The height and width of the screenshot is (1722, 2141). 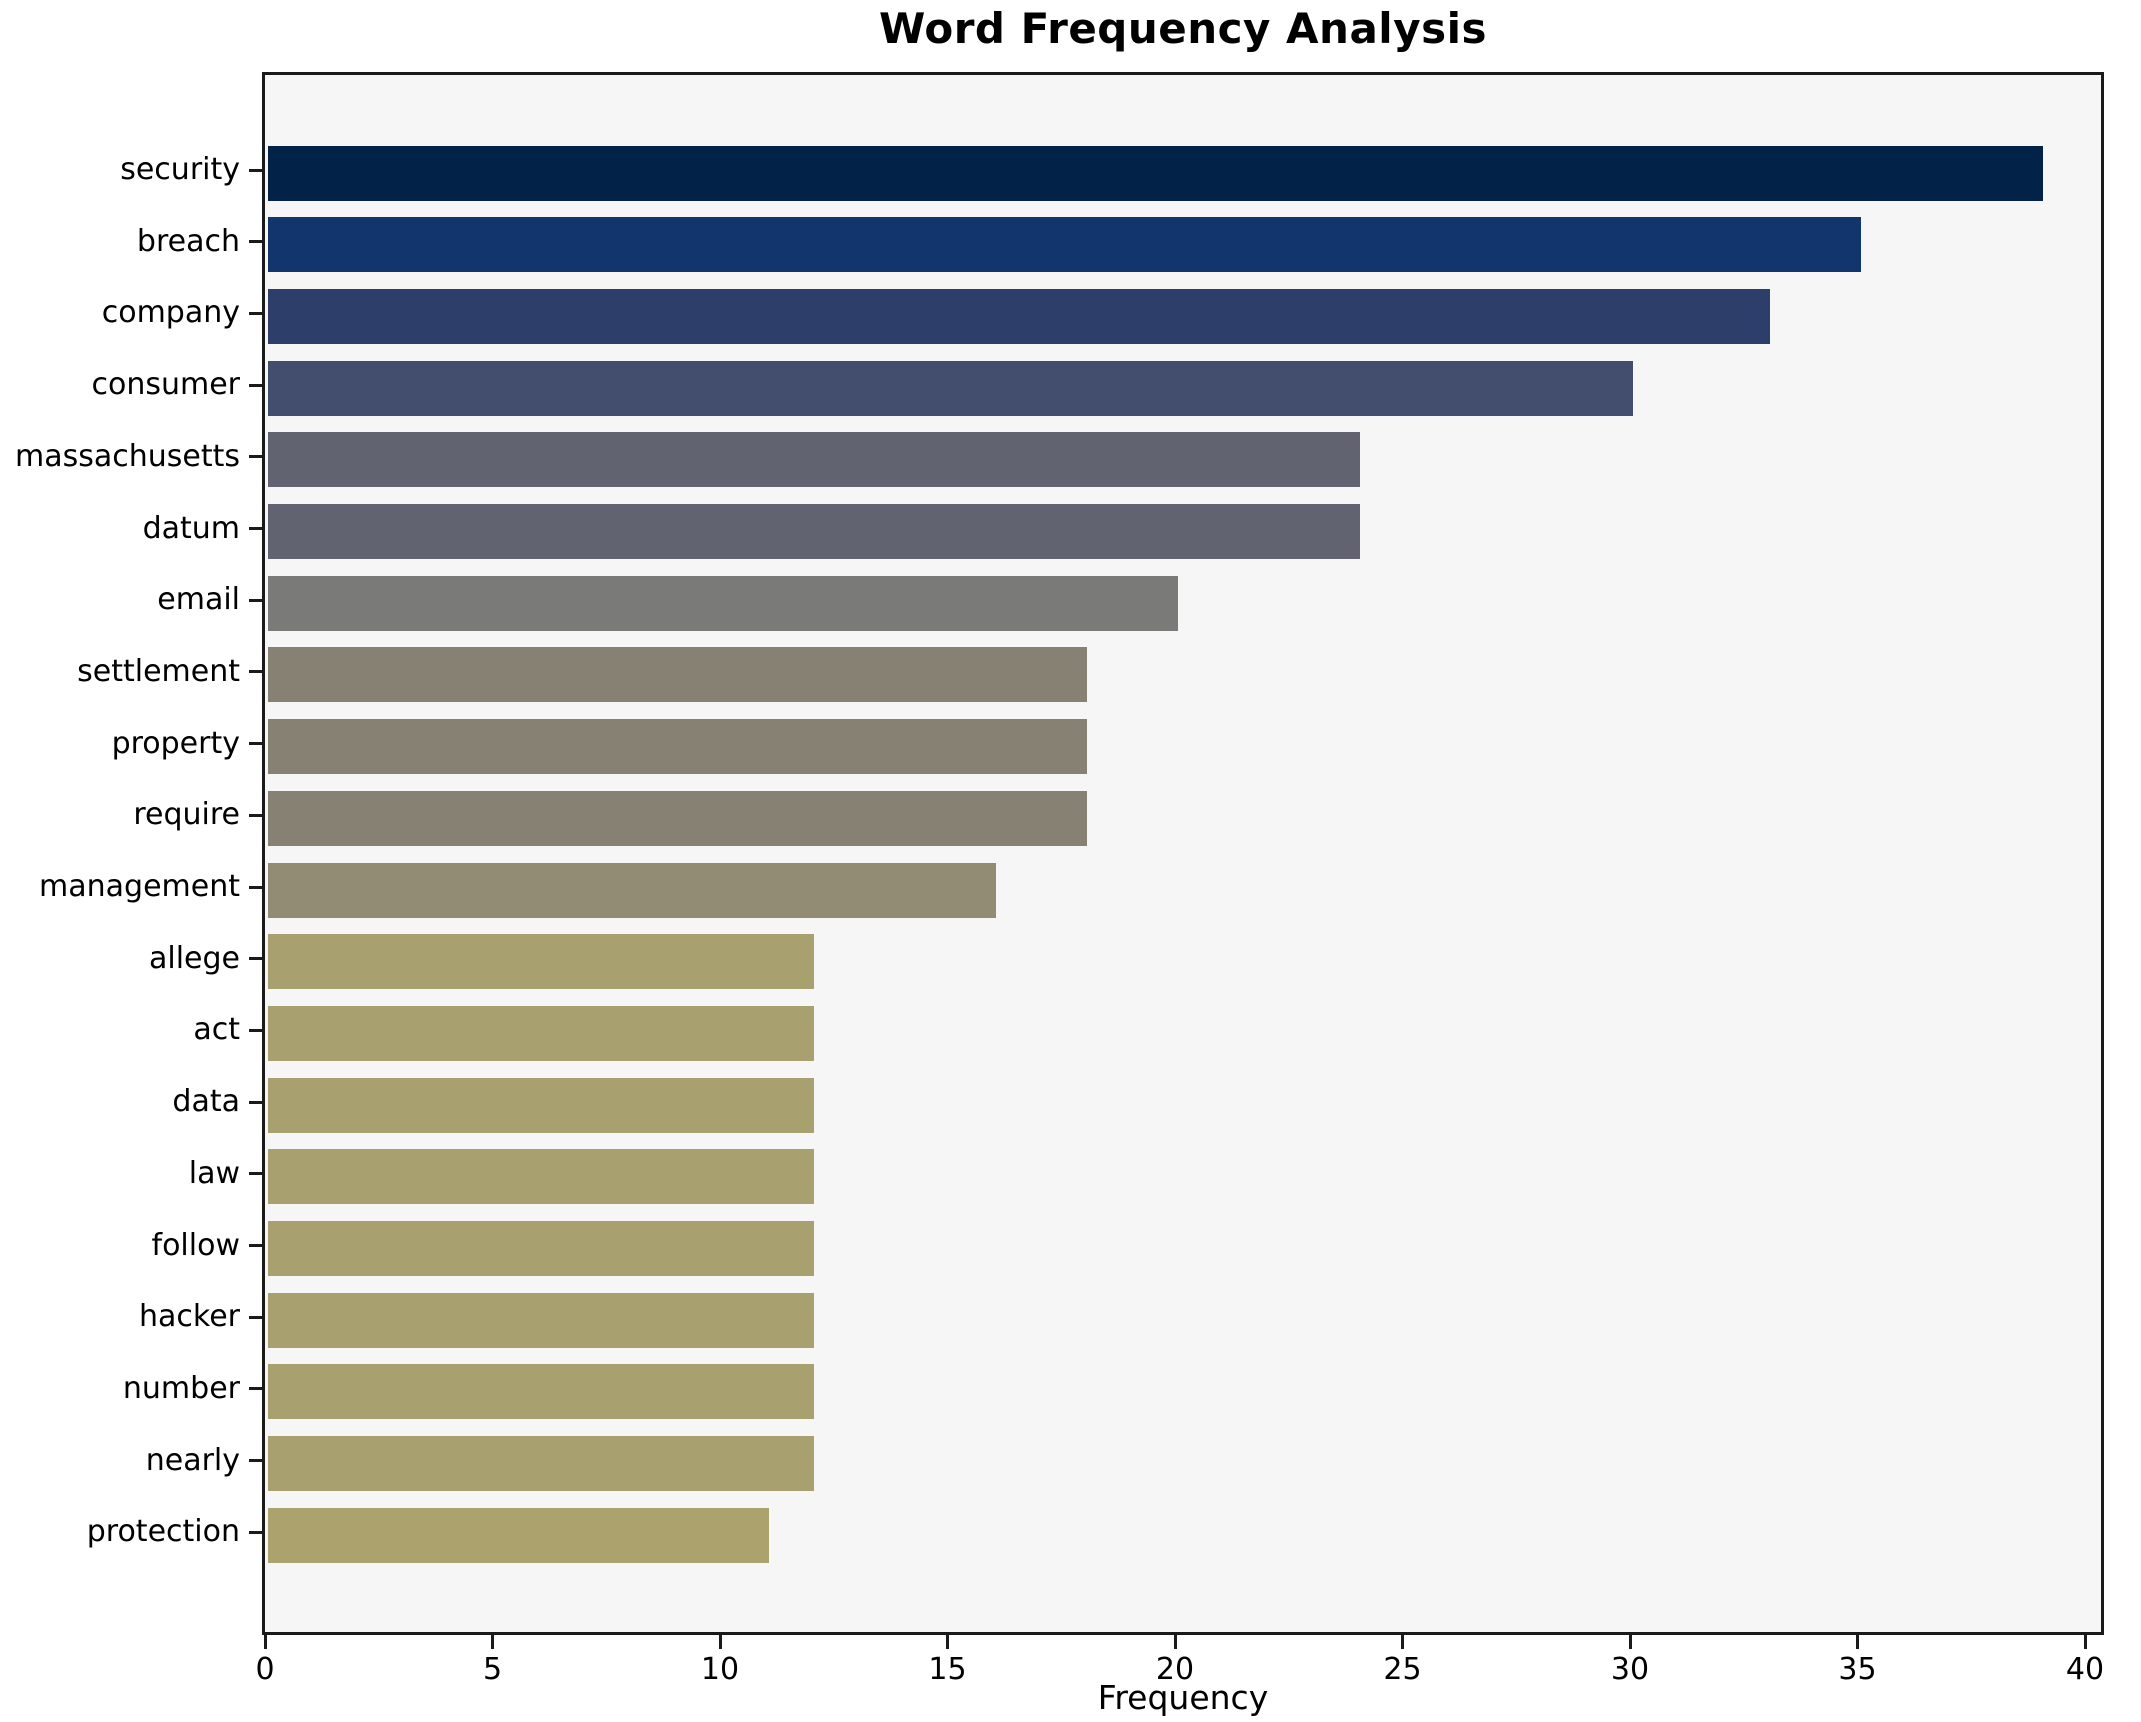 What do you see at coordinates (191, 528) in the screenshot?
I see `y-tick-label-datum: datum` at bounding box center [191, 528].